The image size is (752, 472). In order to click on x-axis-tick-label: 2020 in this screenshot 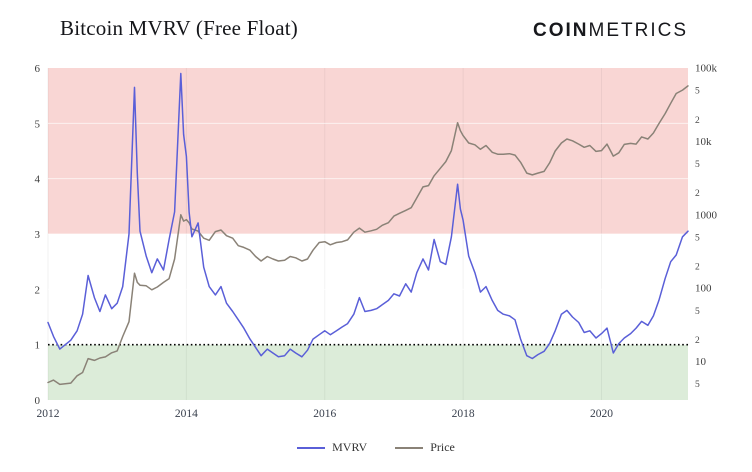, I will do `click(601, 414)`.